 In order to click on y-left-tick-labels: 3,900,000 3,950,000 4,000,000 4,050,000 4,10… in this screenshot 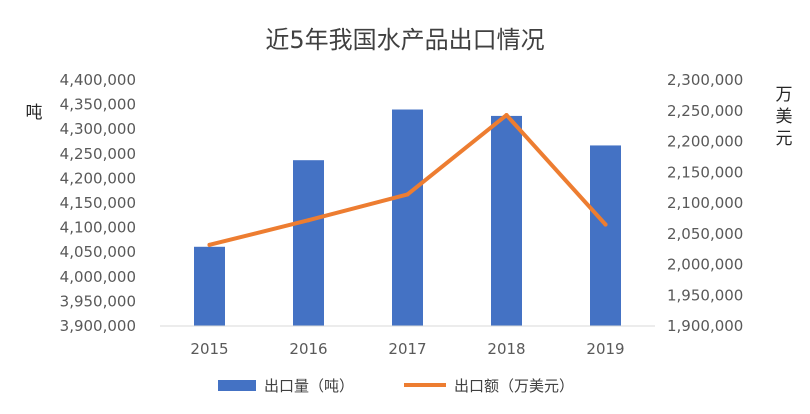, I will do `click(98, 203)`.